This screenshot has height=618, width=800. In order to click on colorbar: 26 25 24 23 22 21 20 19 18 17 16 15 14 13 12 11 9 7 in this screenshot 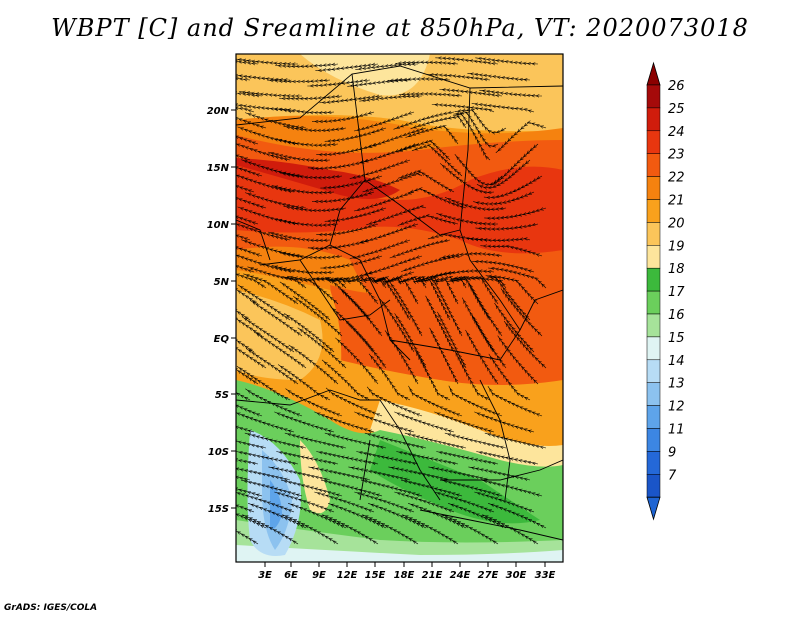, I will do `click(665, 291)`.